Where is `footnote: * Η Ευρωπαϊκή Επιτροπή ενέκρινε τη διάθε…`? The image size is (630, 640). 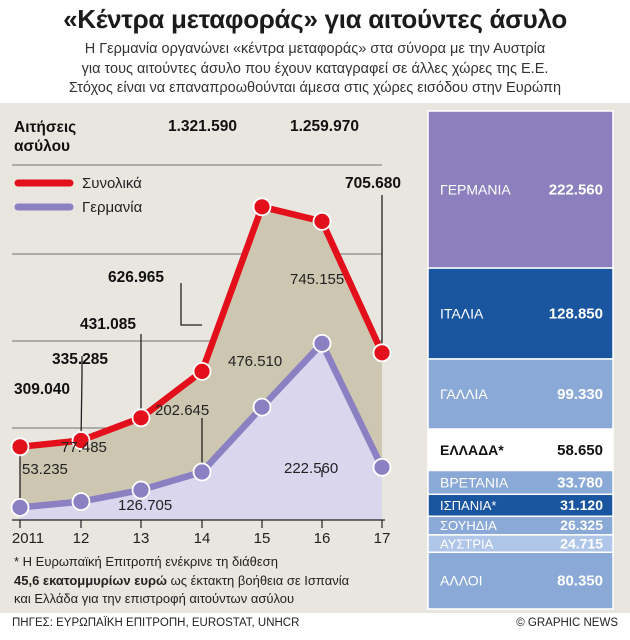
footnote: * Η Ευρωπαϊκή Επιτροπή ενέκρινε τη διάθε… is located at coordinates (211, 581).